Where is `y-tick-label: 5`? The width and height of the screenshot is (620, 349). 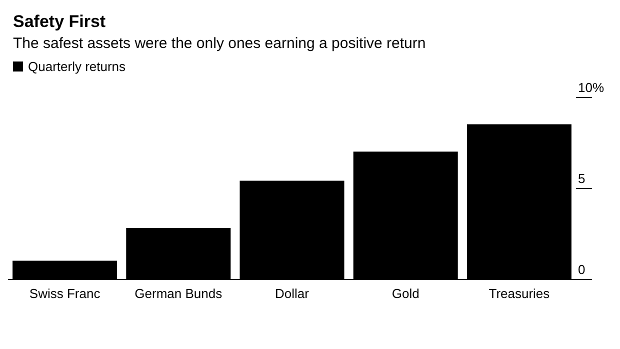
y-tick-label: 5 is located at coordinates (582, 178).